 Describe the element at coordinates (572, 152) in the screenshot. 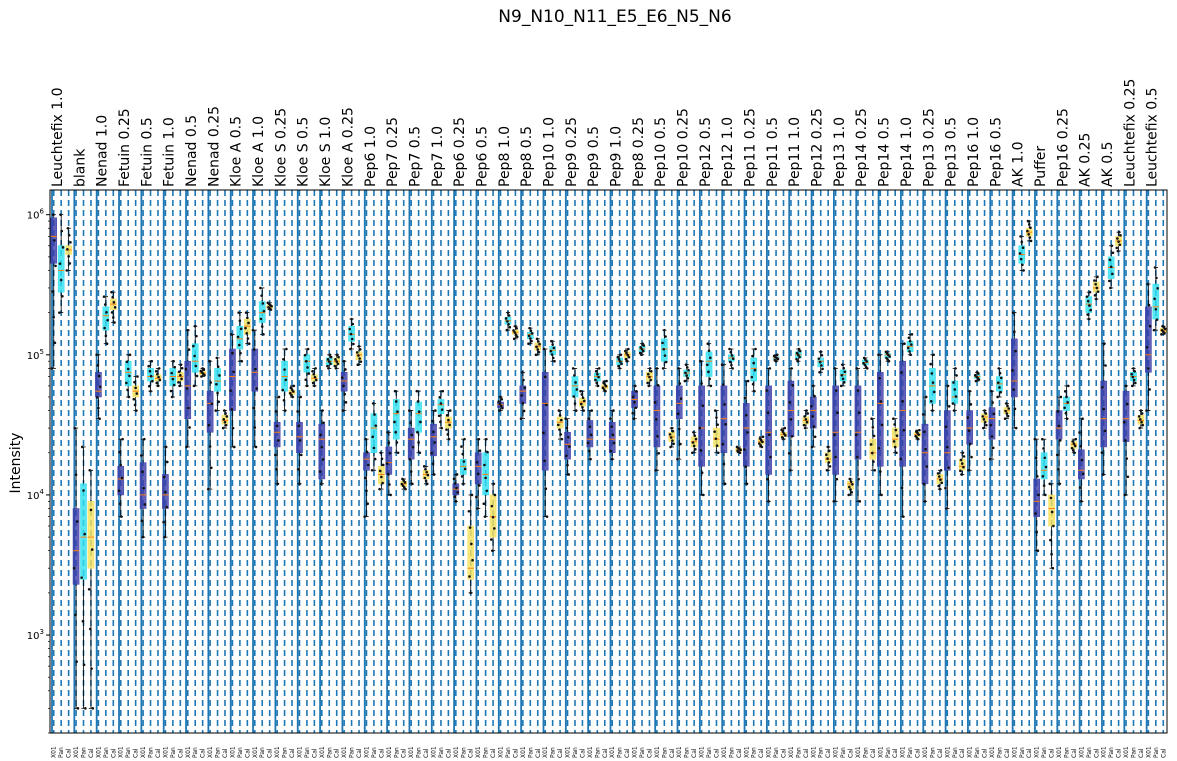

I see `group-label: Pep9 0.25` at that location.